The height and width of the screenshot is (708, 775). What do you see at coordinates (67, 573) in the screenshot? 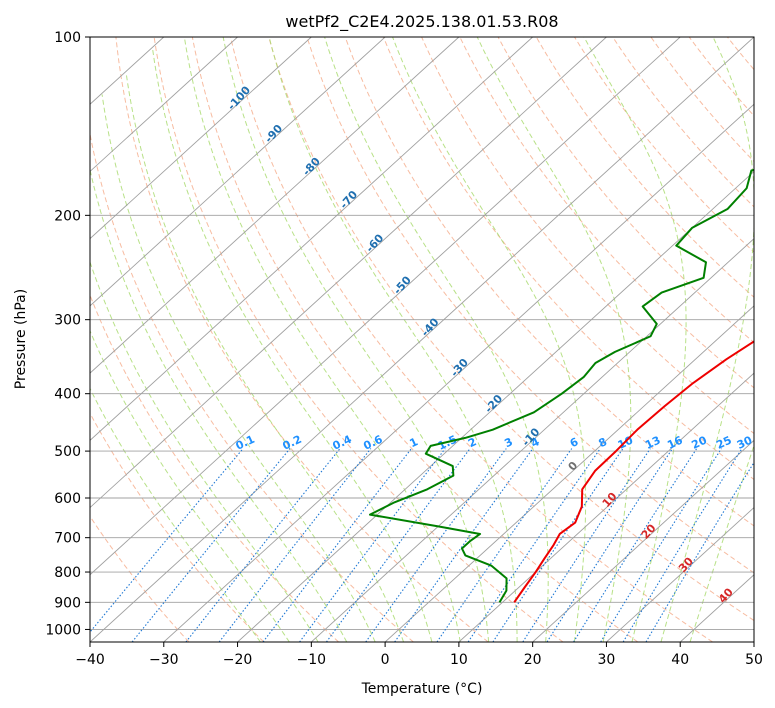
I see `y-tick-label: 800` at bounding box center [67, 573].